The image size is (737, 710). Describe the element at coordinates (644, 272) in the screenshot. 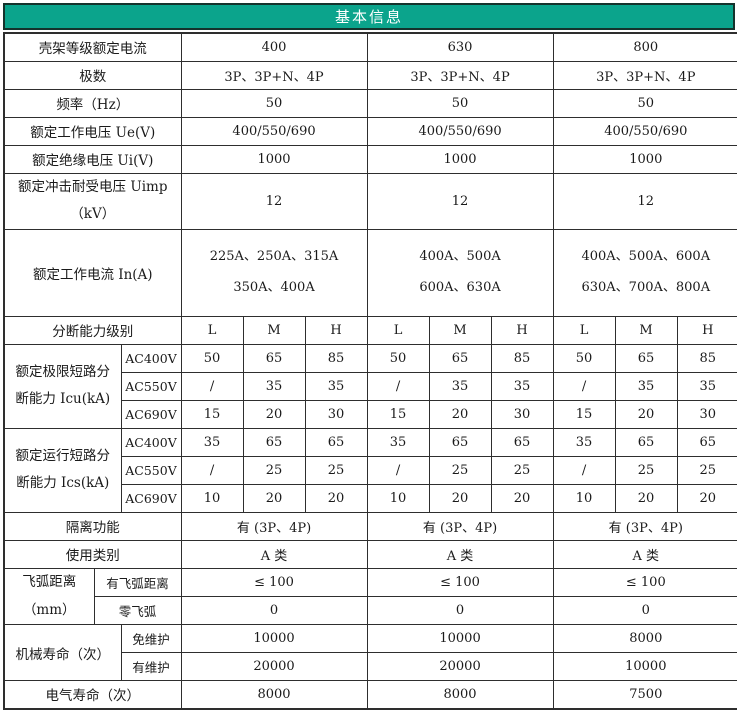

I see `value-cell: 400A、500A、600A 630A、700A、800A` at that location.